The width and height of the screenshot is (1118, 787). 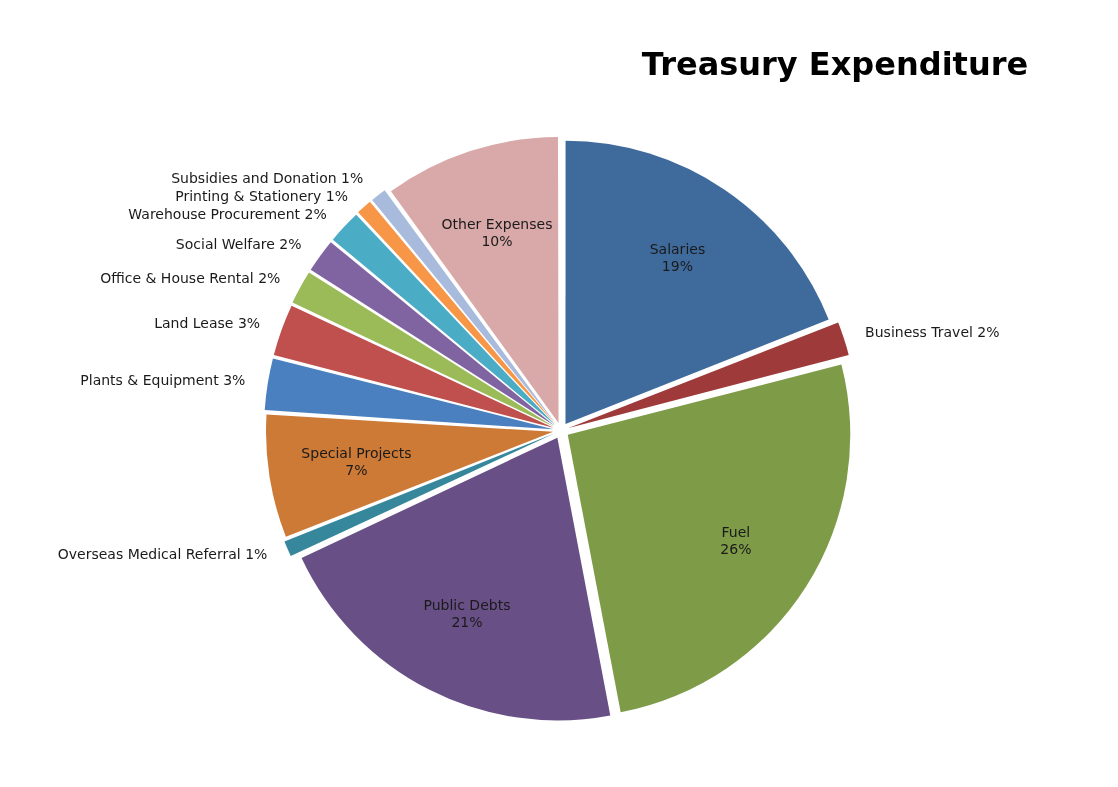 I want to click on chart-title: Treasury Expenditure, so click(x=835, y=64).